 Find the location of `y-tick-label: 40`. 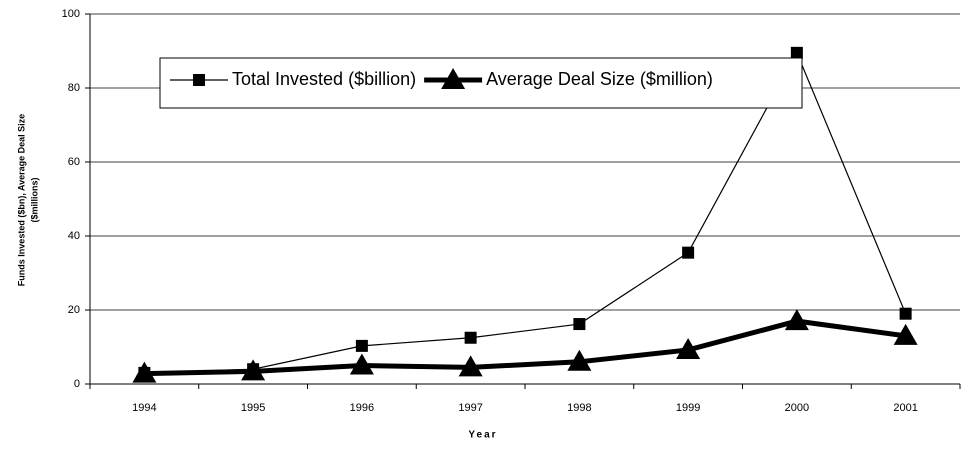

y-tick-label: 40 is located at coordinates (74, 236).